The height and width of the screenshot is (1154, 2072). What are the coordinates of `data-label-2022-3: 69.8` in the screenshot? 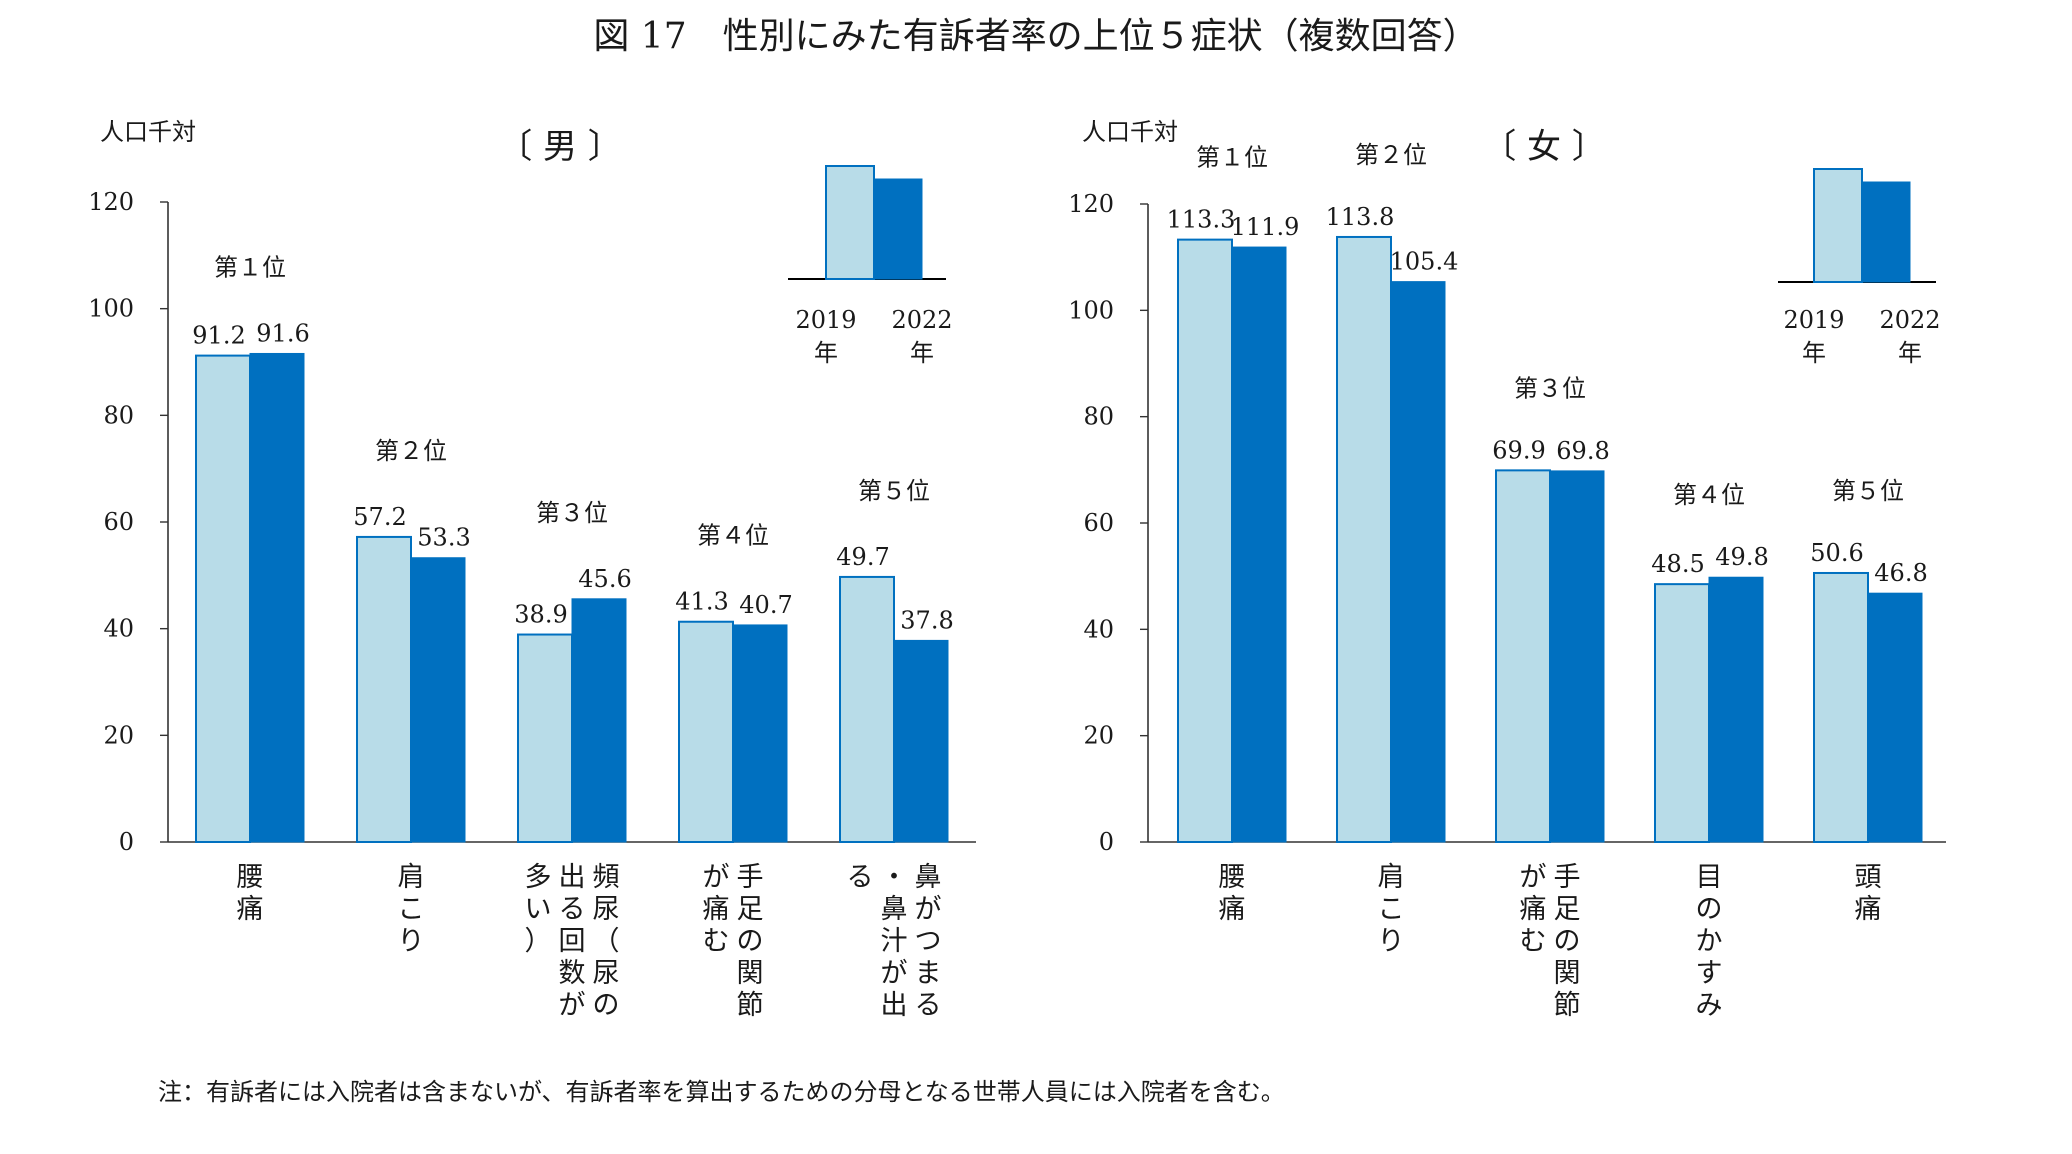 It's located at (1582, 451).